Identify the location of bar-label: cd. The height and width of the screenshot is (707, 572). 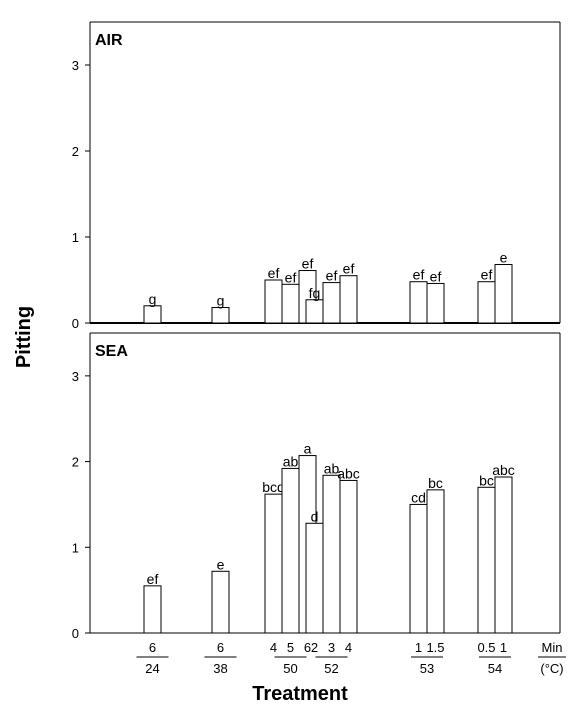
(418, 497).